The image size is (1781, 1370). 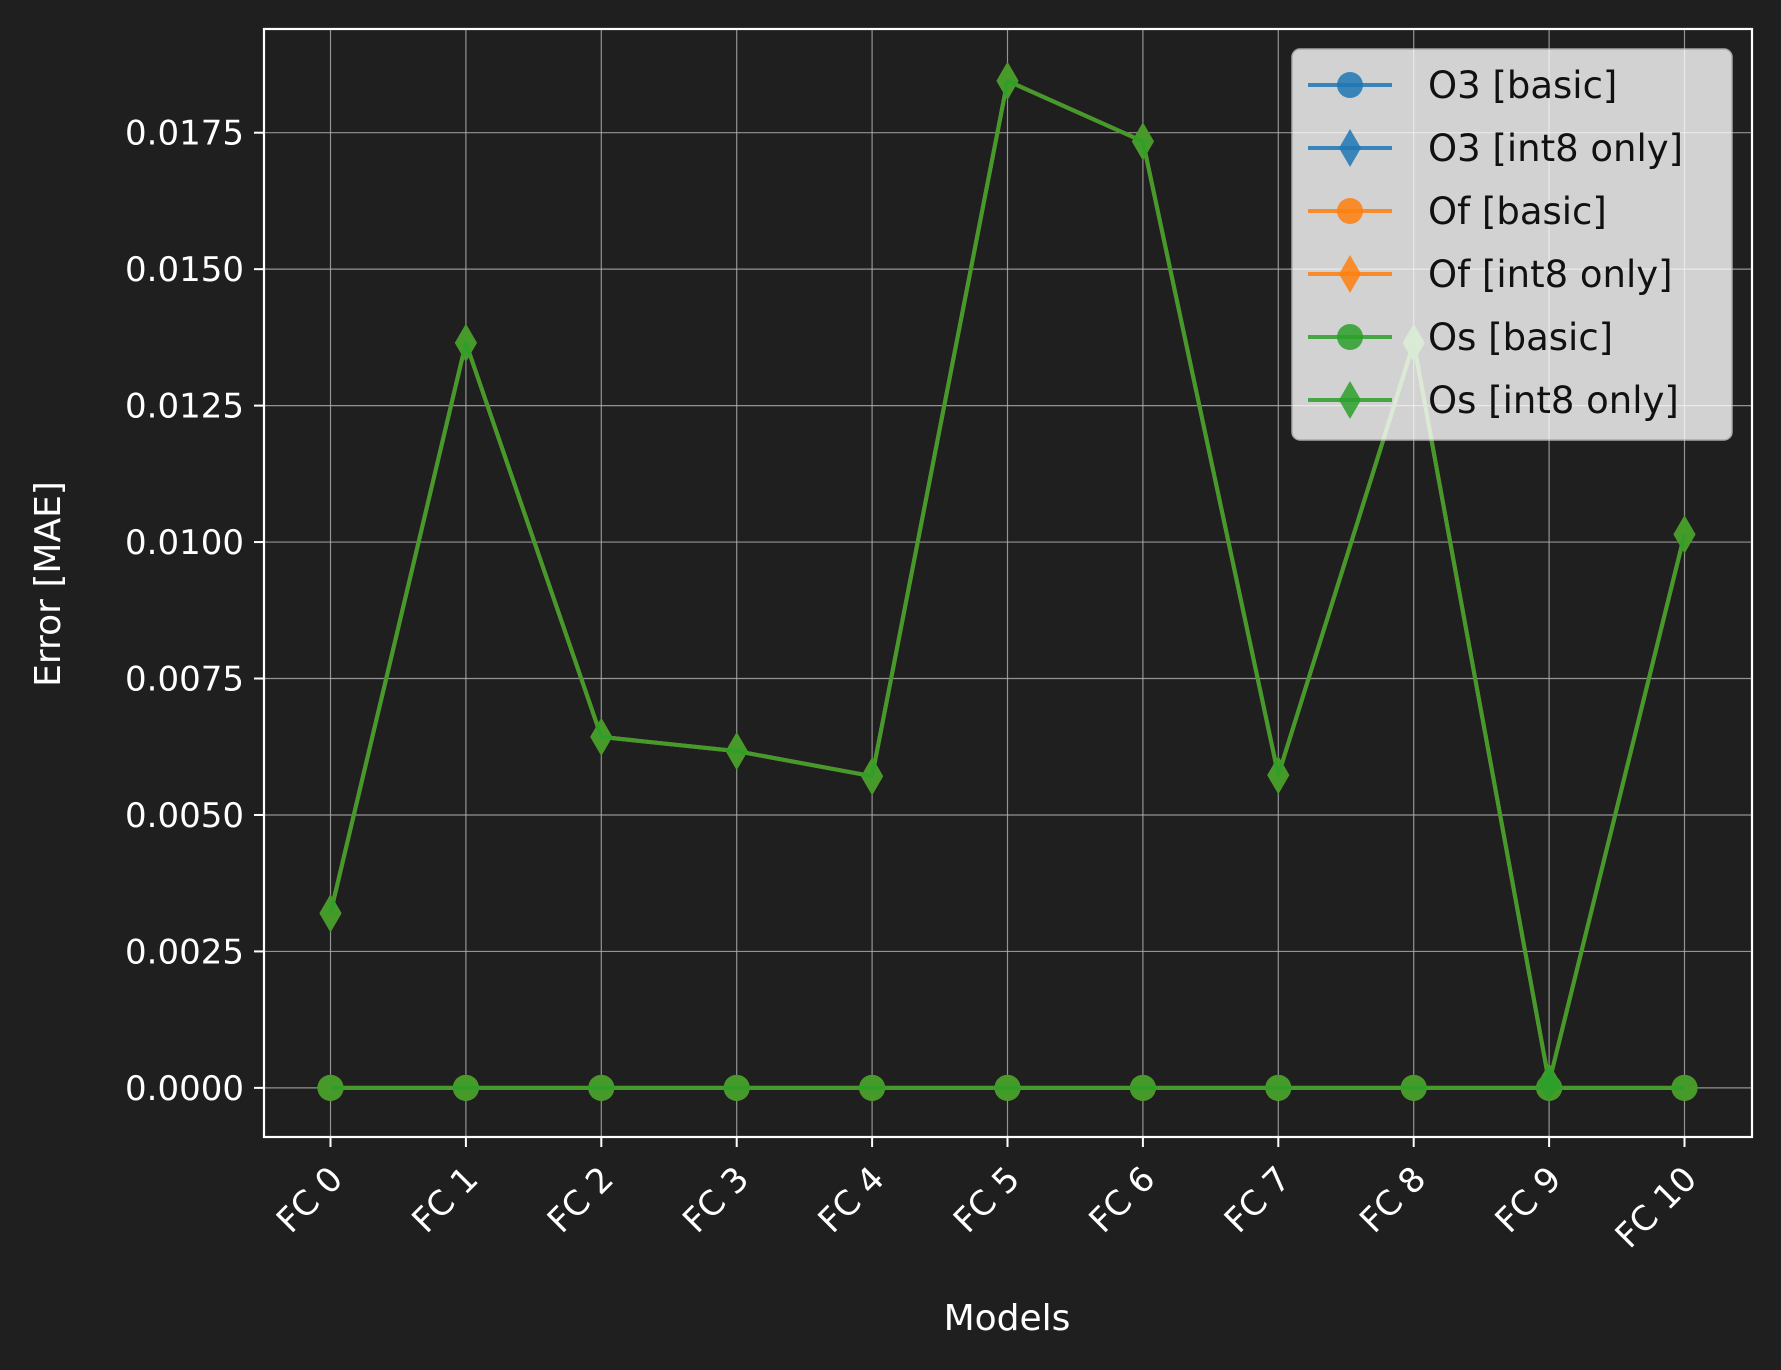 I want to click on y-tick-label: 0.0175, so click(x=184, y=134).